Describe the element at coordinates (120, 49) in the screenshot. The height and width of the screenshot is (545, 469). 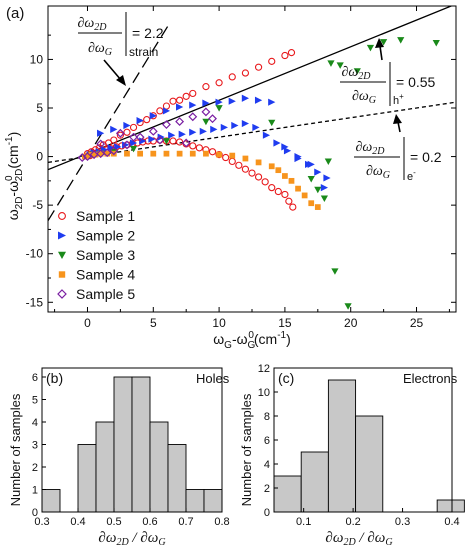
I see `annotation-strain: ∂ω2D ∂ωG = 2.2 strain` at that location.